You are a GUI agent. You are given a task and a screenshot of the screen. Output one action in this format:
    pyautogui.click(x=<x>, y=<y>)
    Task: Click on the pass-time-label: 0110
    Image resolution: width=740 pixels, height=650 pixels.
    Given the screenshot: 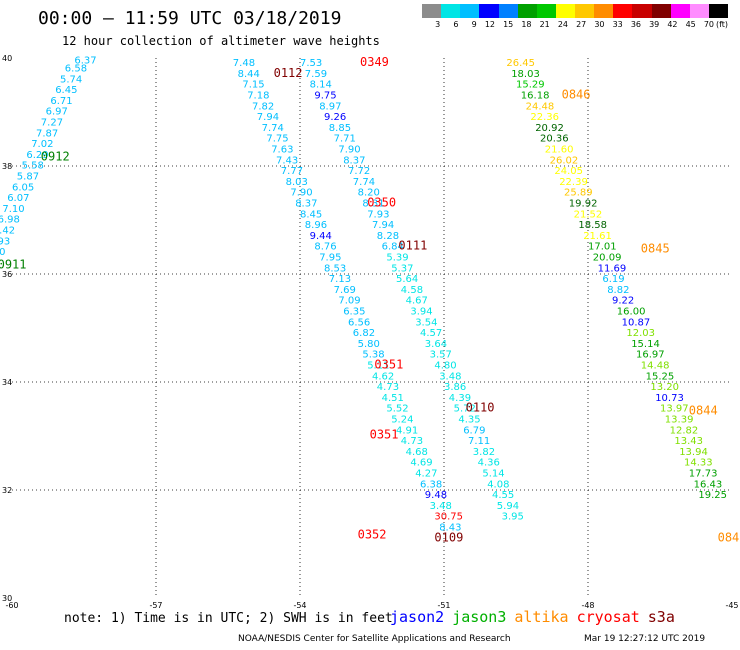 What is the action you would take?
    pyautogui.click(x=480, y=408)
    